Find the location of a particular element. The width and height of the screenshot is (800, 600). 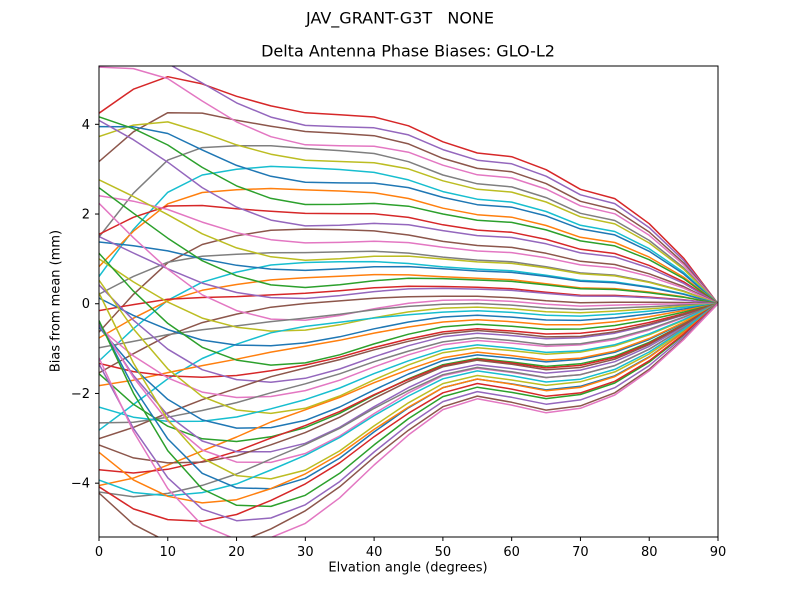

y-axis-label: Bias from mean (mm) is located at coordinates (56, 301).